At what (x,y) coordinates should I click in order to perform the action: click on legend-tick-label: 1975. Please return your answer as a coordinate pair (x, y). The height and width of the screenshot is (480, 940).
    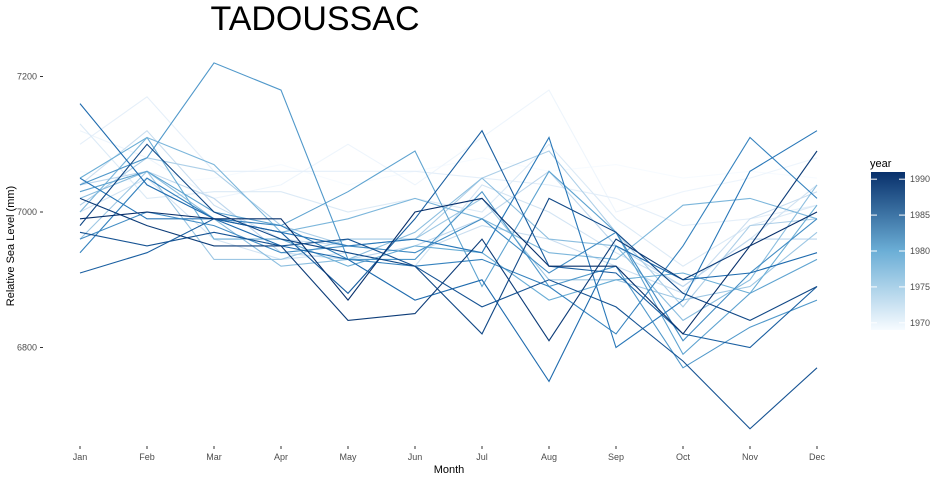
    Looking at the image, I should click on (920, 287).